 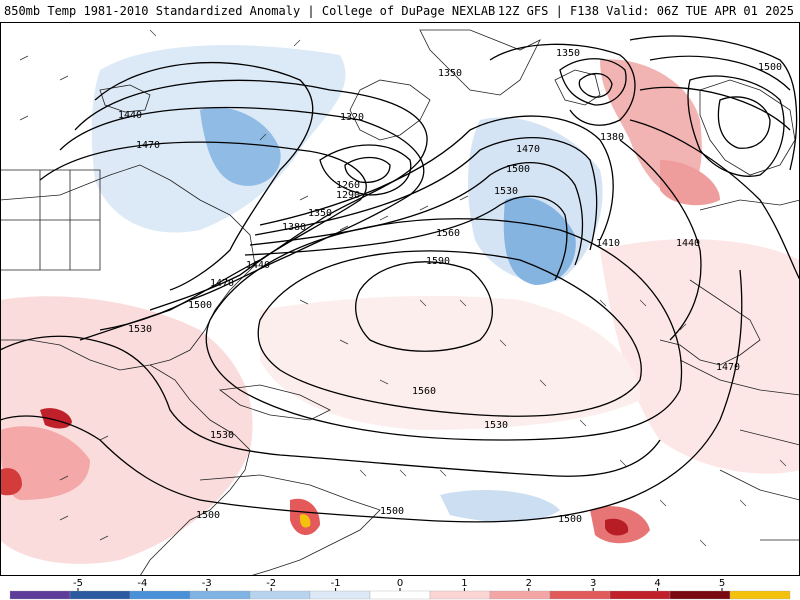 I want to click on colorbar-tick-label: -1, so click(x=336, y=583).